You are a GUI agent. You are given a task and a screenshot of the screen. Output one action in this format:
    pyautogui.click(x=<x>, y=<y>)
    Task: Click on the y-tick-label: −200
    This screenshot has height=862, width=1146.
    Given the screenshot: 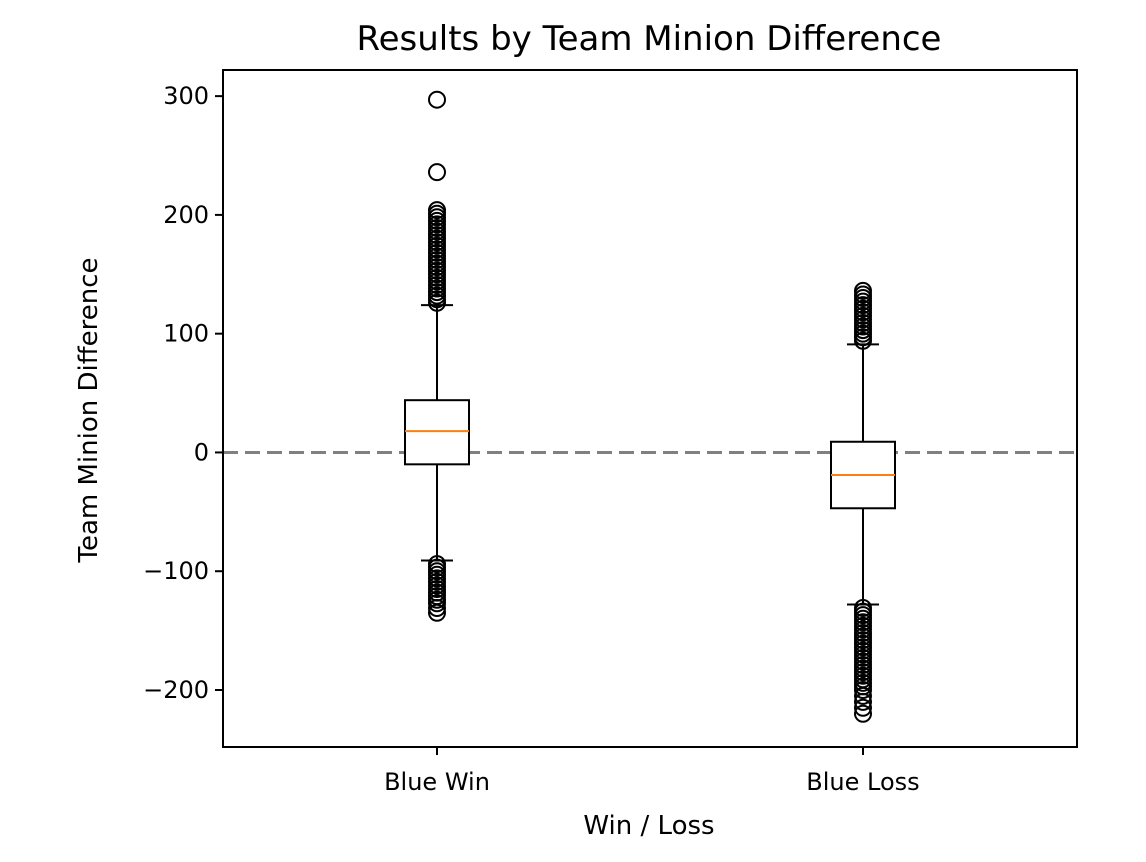 What is the action you would take?
    pyautogui.click(x=176, y=690)
    